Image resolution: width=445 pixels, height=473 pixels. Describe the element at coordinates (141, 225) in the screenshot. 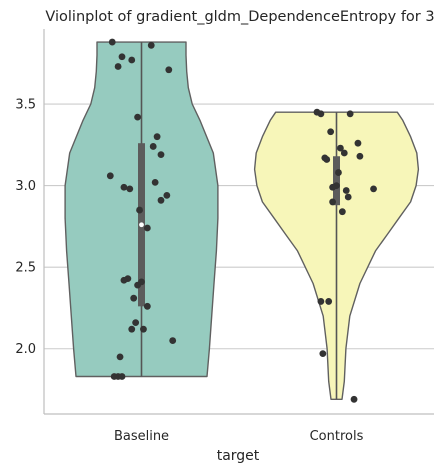

I see `median-marker` at that location.